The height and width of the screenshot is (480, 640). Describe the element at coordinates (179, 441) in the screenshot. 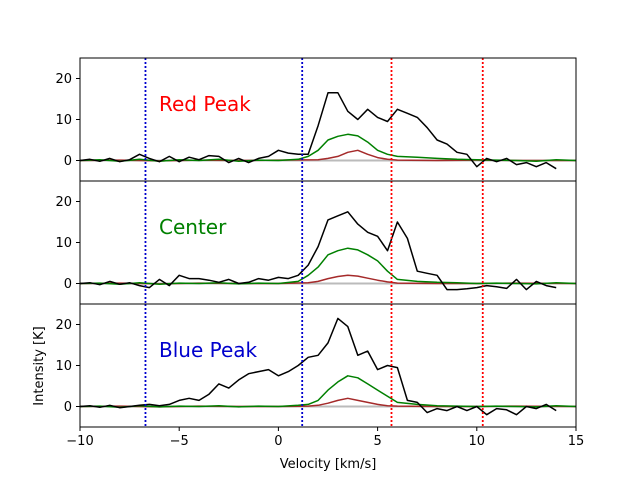

I see `x-tick-label: −5` at that location.